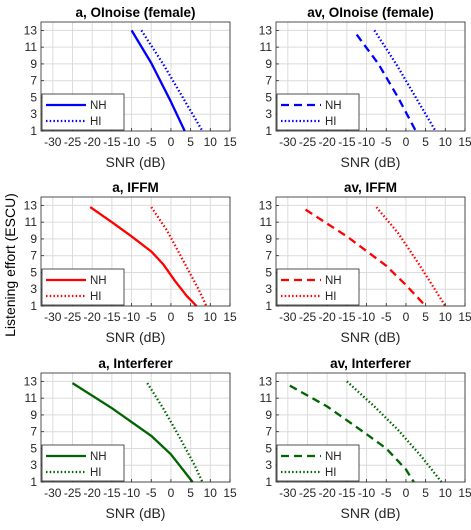 Image resolution: width=471 pixels, height=530 pixels. Describe the element at coordinates (370, 187) in the screenshot. I see `chart-title: av, IFFM` at that location.